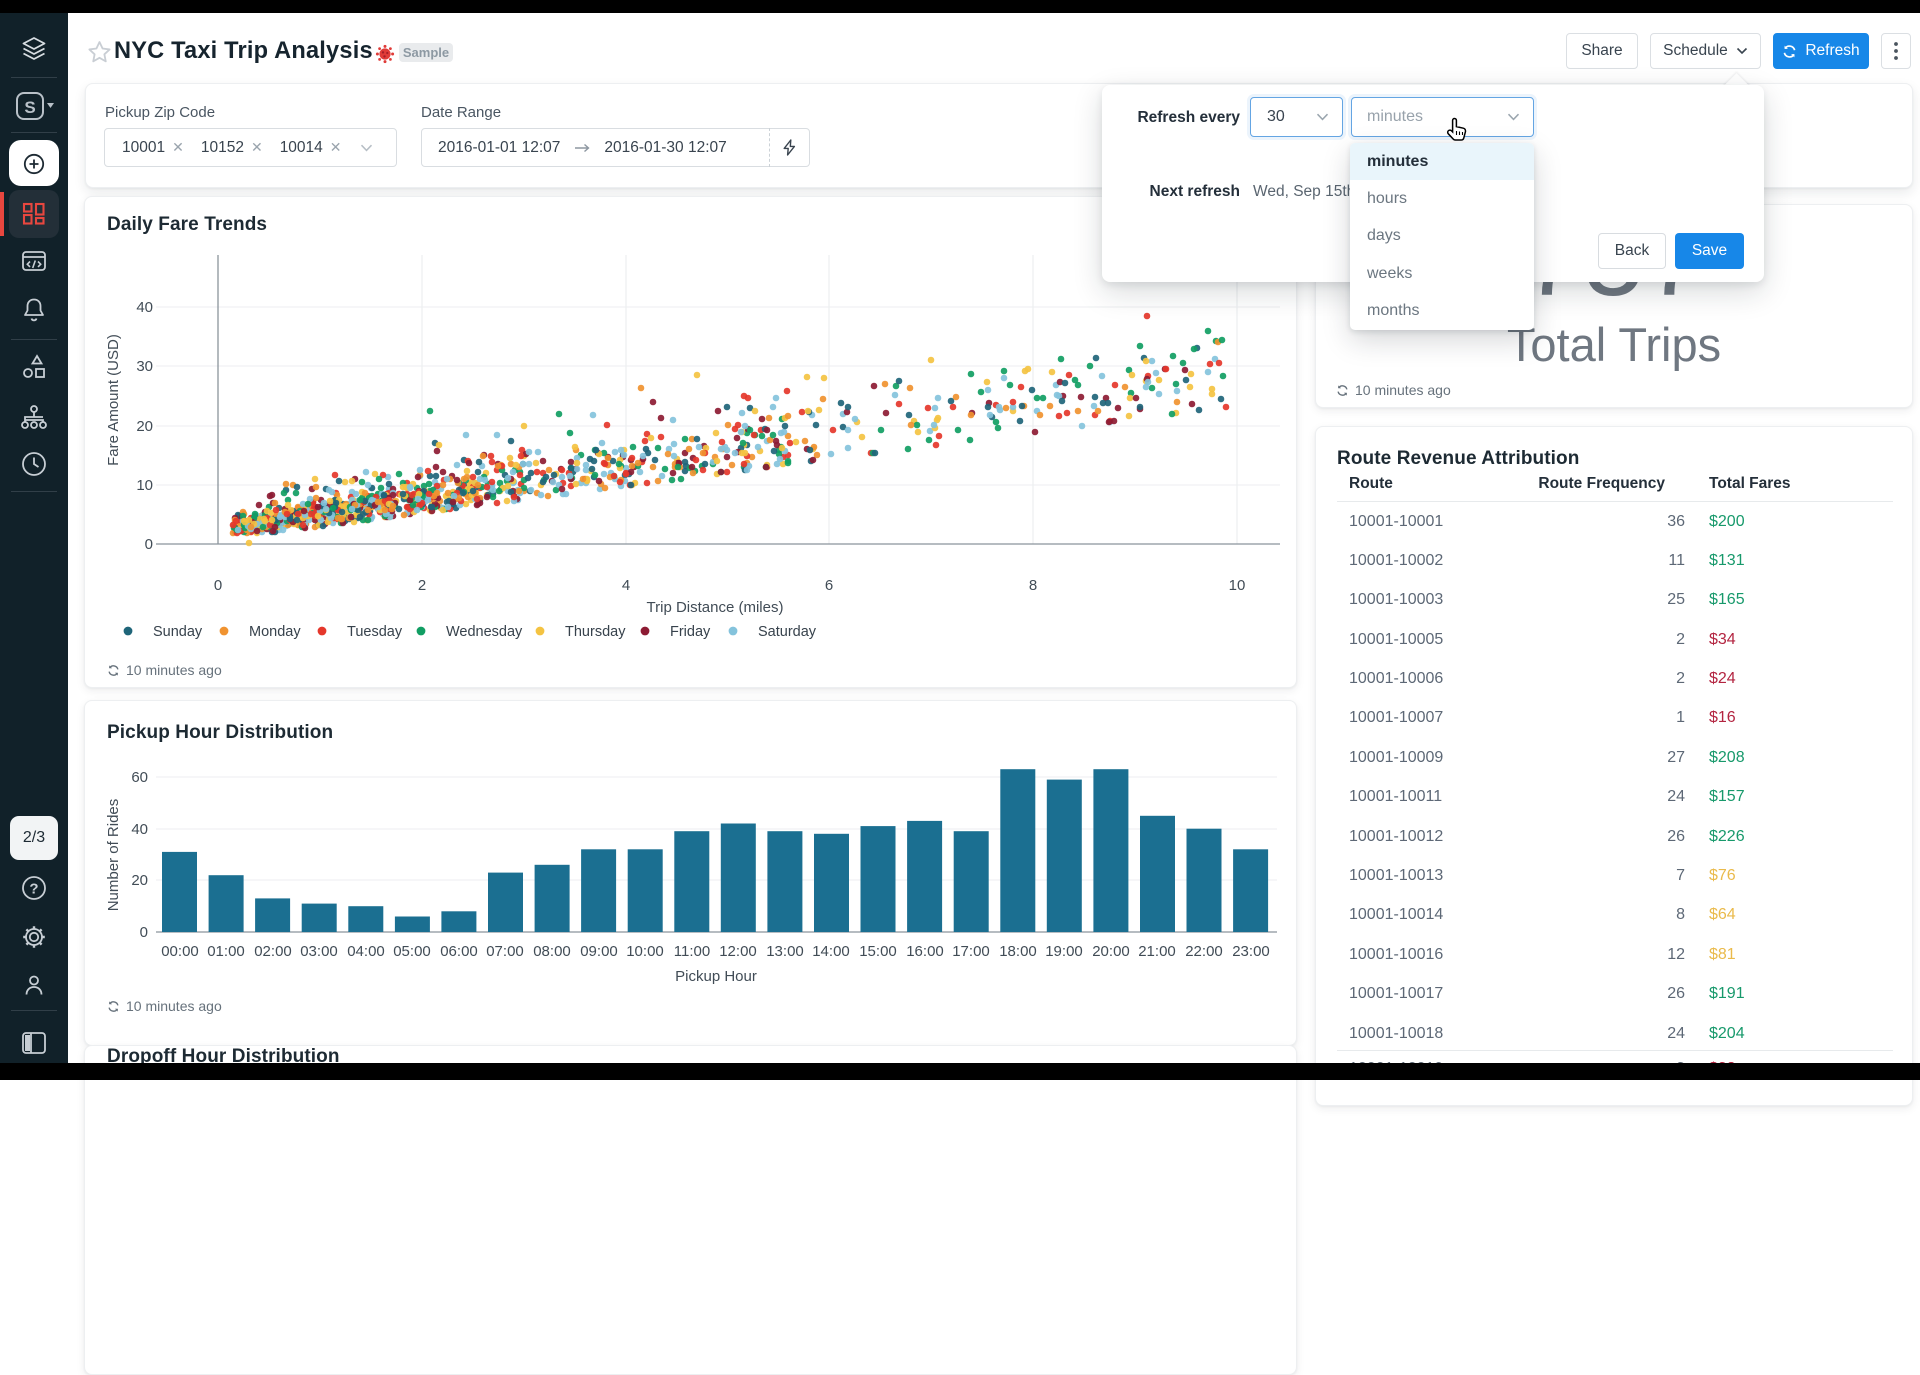  What do you see at coordinates (829, 585) in the screenshot?
I see `svg-text: 6` at bounding box center [829, 585].